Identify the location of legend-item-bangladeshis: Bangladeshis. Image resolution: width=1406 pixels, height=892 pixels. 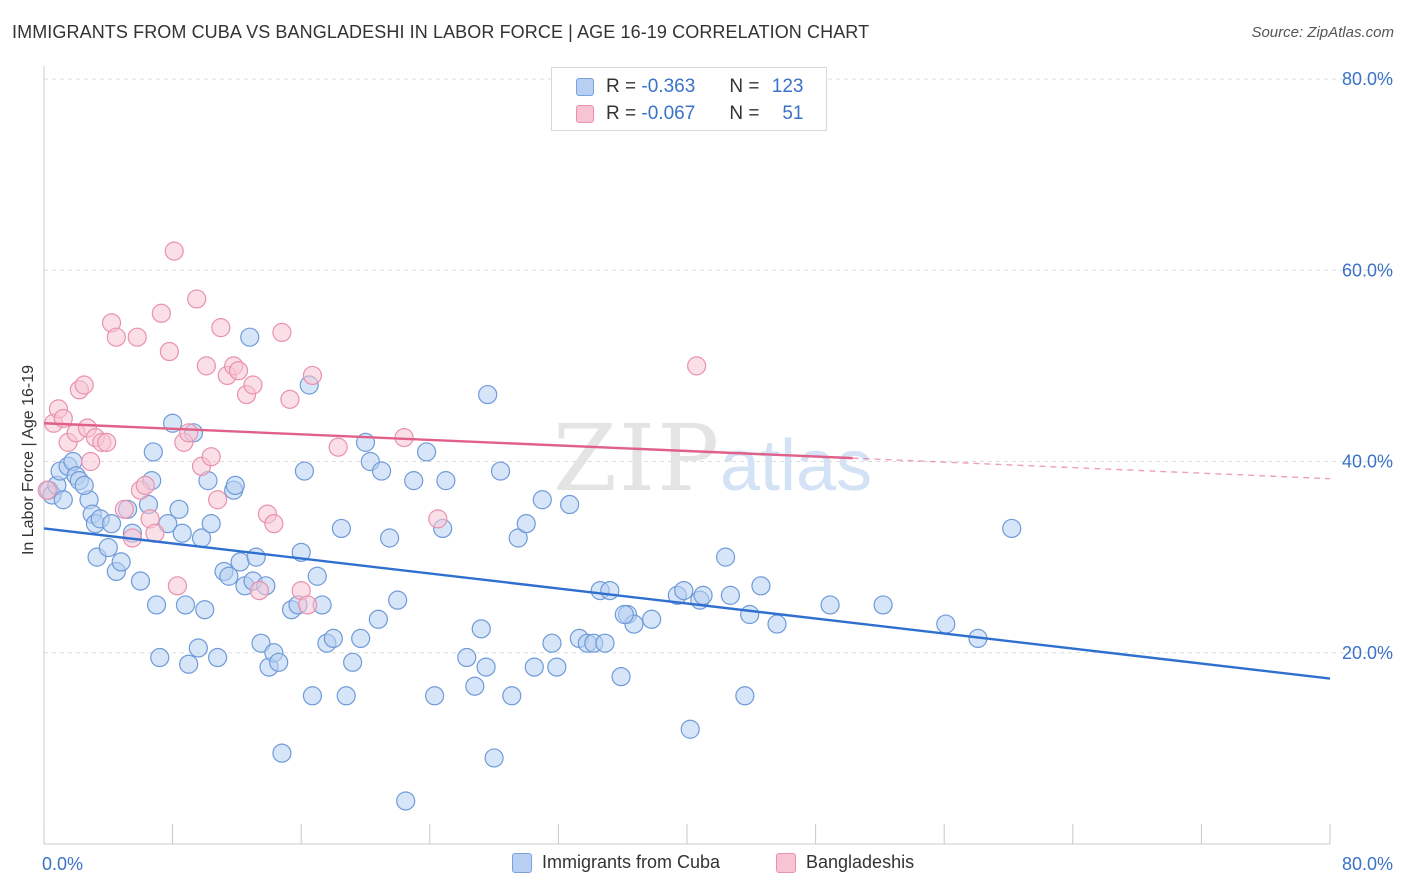
(845, 862).